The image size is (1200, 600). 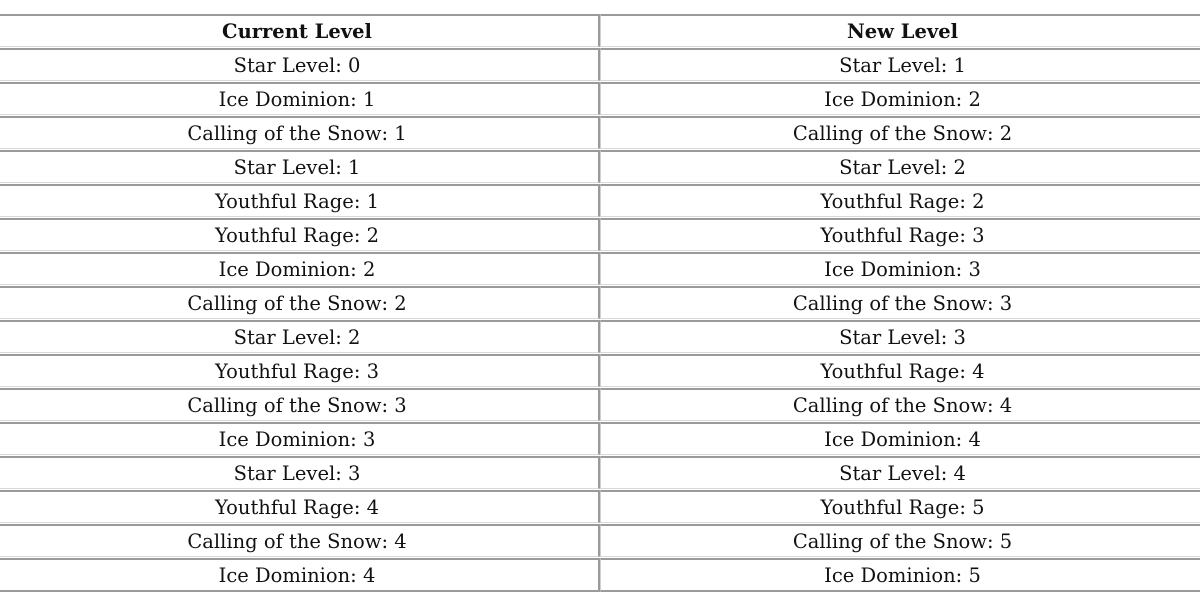 What do you see at coordinates (300, 64) in the screenshot?
I see `current-level-cell: Star Level: 0` at bounding box center [300, 64].